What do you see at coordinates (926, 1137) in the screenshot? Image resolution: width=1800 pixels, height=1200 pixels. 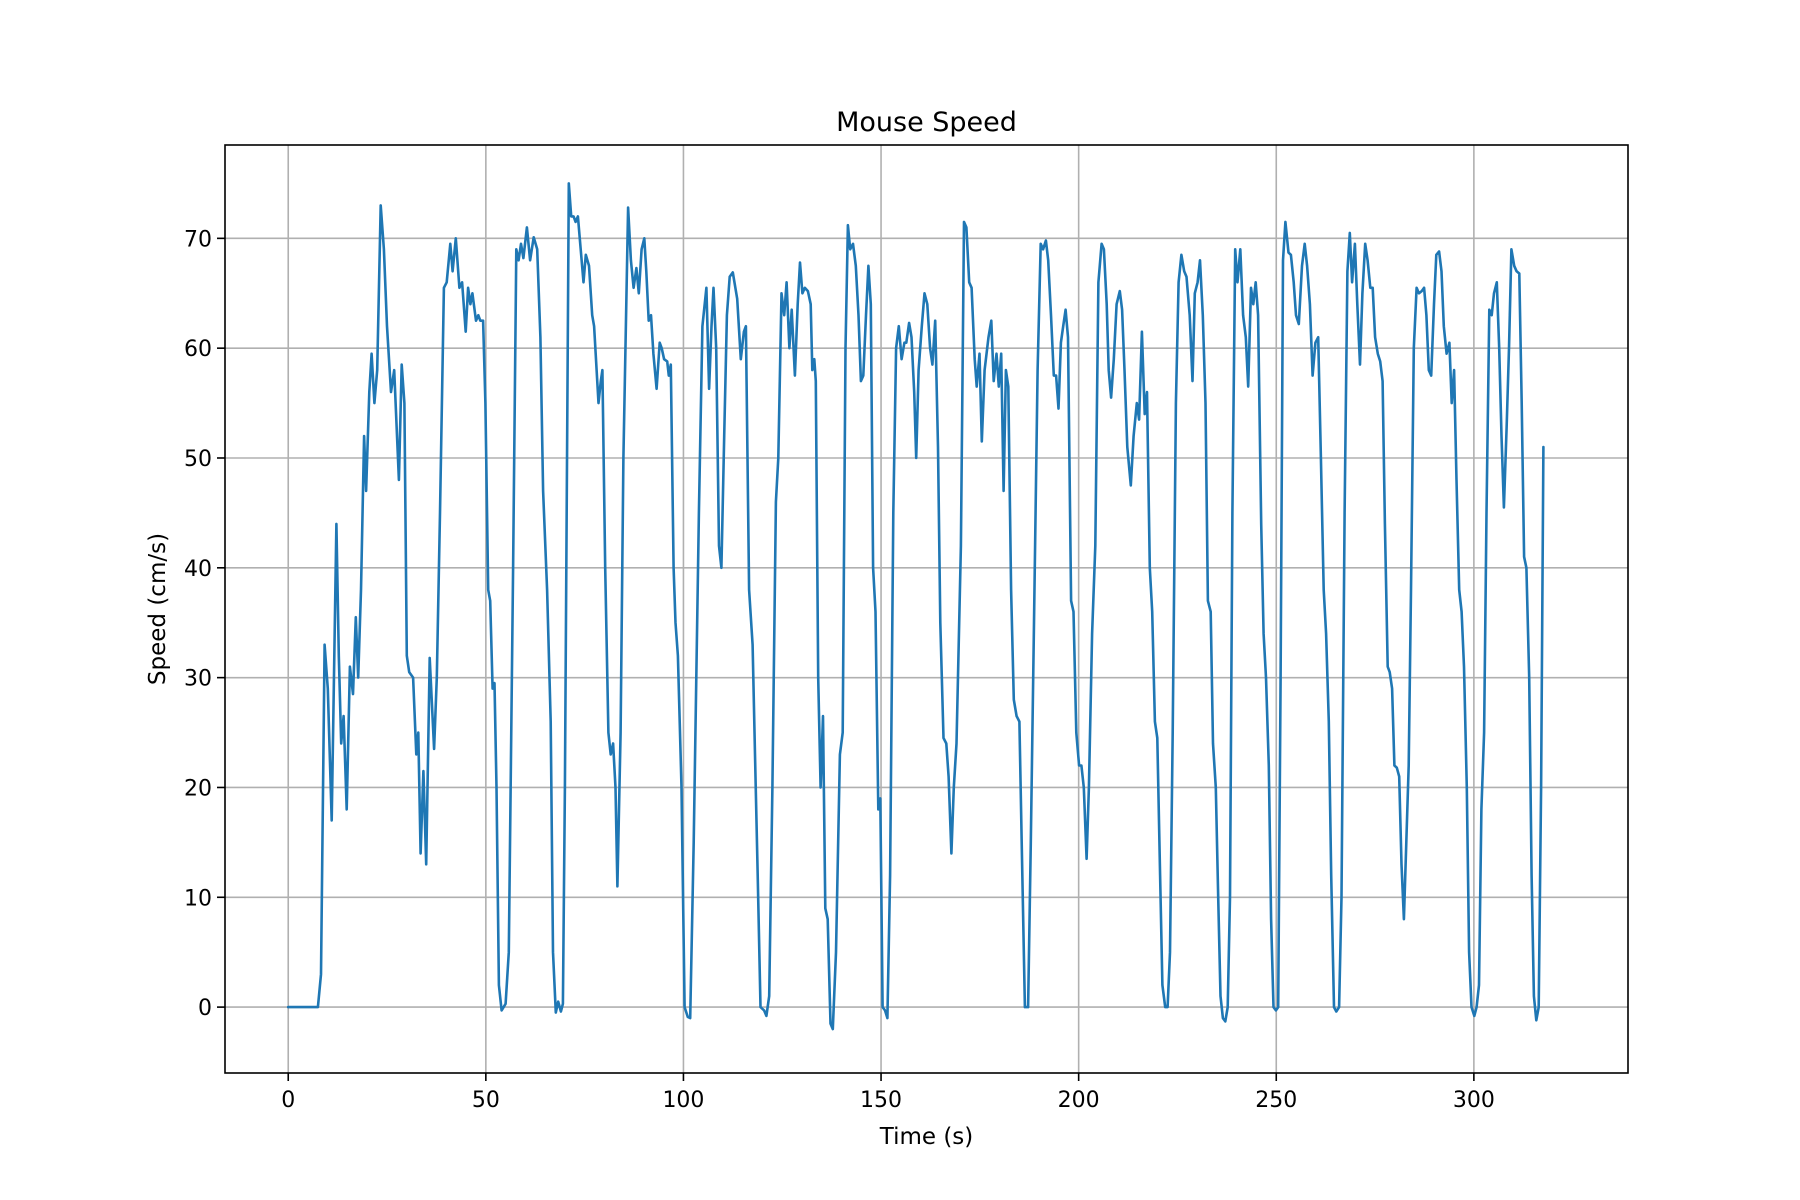 I see `x-axis-label: Time (s)` at bounding box center [926, 1137].